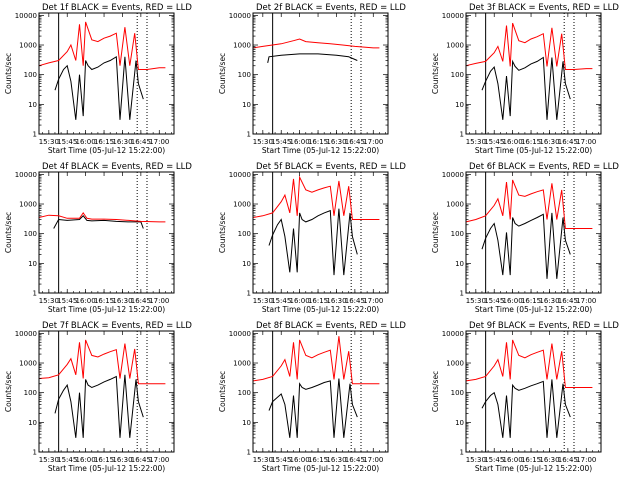 The width and height of the screenshot is (640, 480). I want to click on panel-title: Det 1f BLACK = Events, RED = LLD, so click(117, 8).